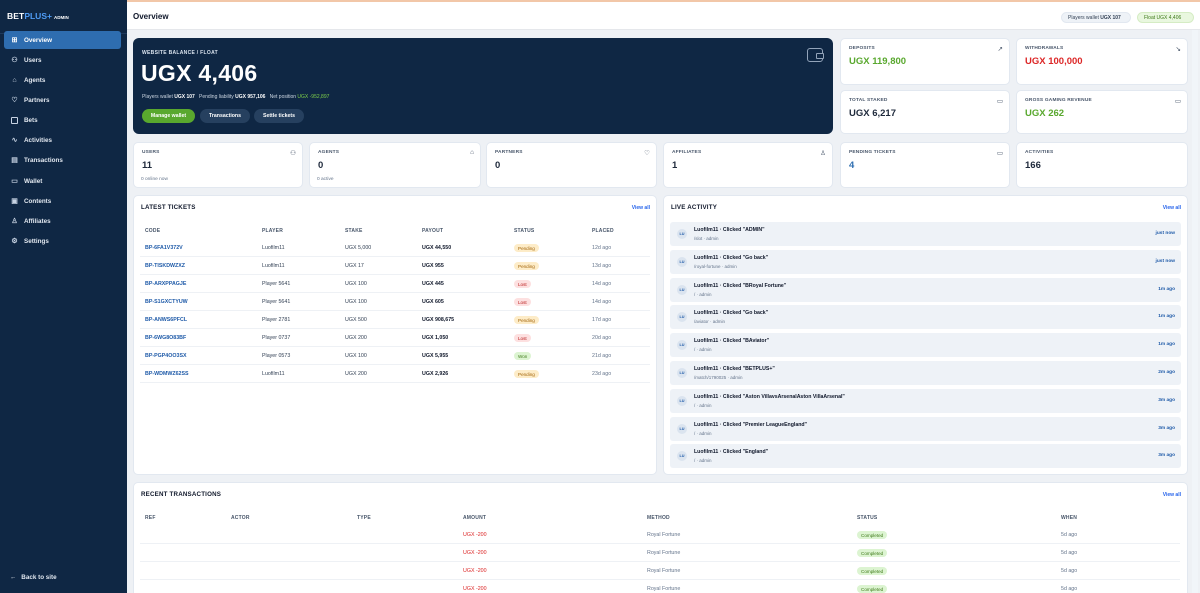  I want to click on ticket-code: BP-6FA1V372V, so click(164, 248).